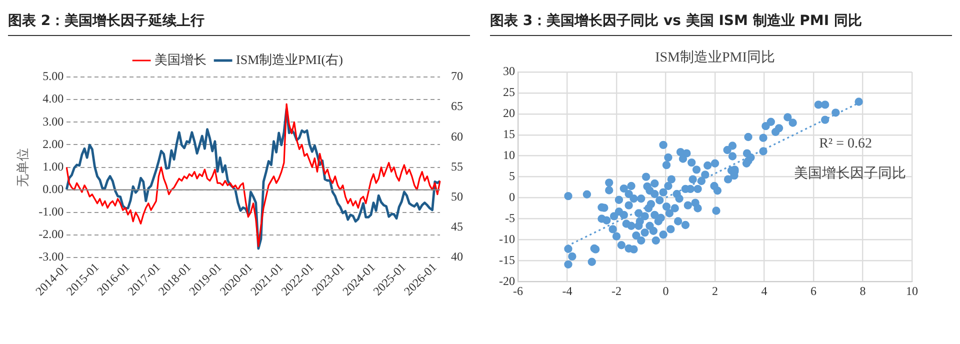 Image resolution: width=960 pixels, height=344 pixels. Describe the element at coordinates (457, 166) in the screenshot. I see `y2-tick-label: 55` at that location.